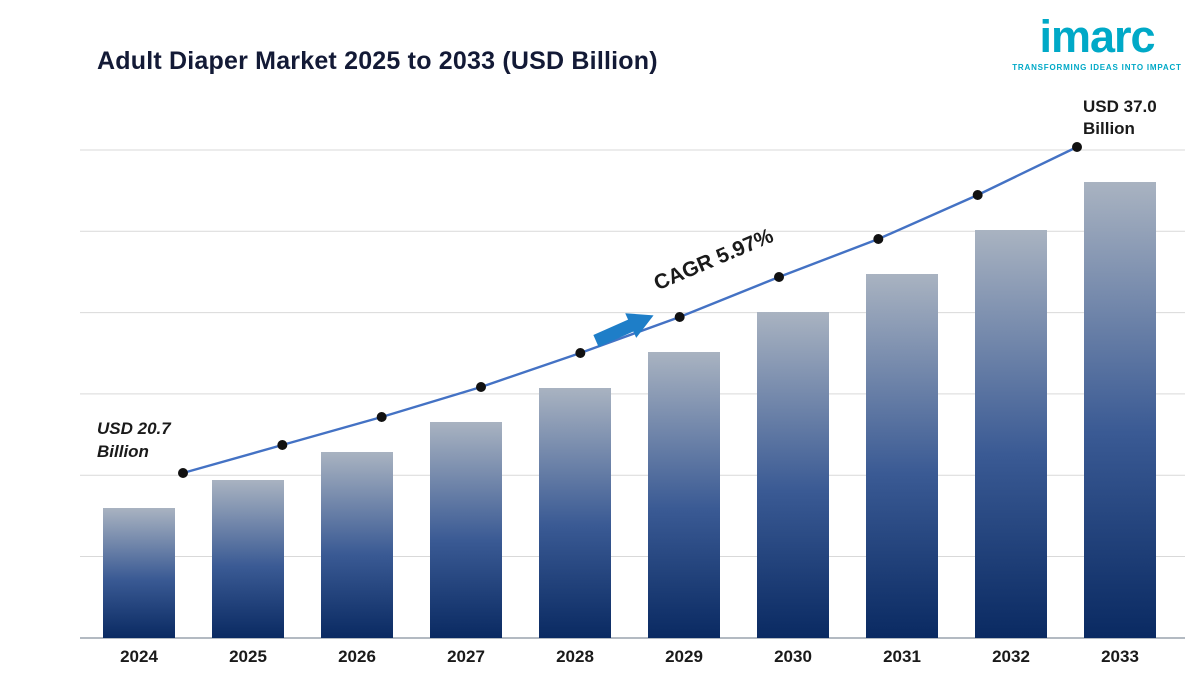  What do you see at coordinates (357, 545) in the screenshot?
I see `bar-2026` at bounding box center [357, 545].